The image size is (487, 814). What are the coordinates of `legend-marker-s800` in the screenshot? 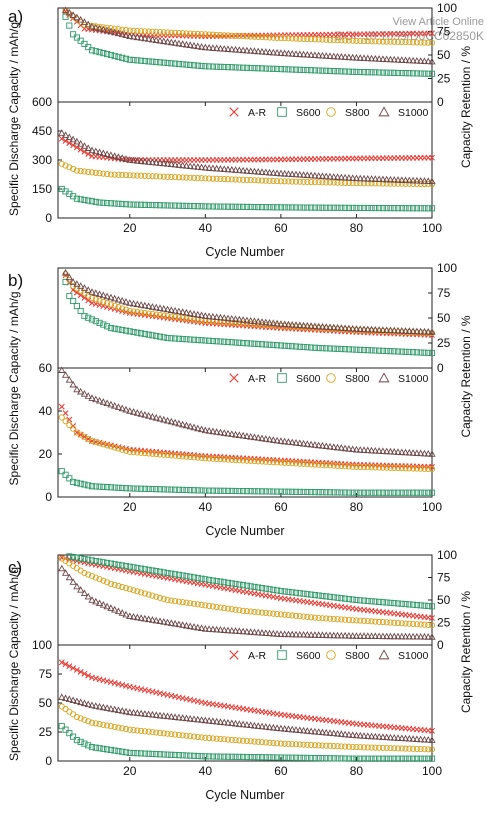 It's located at (331, 655).